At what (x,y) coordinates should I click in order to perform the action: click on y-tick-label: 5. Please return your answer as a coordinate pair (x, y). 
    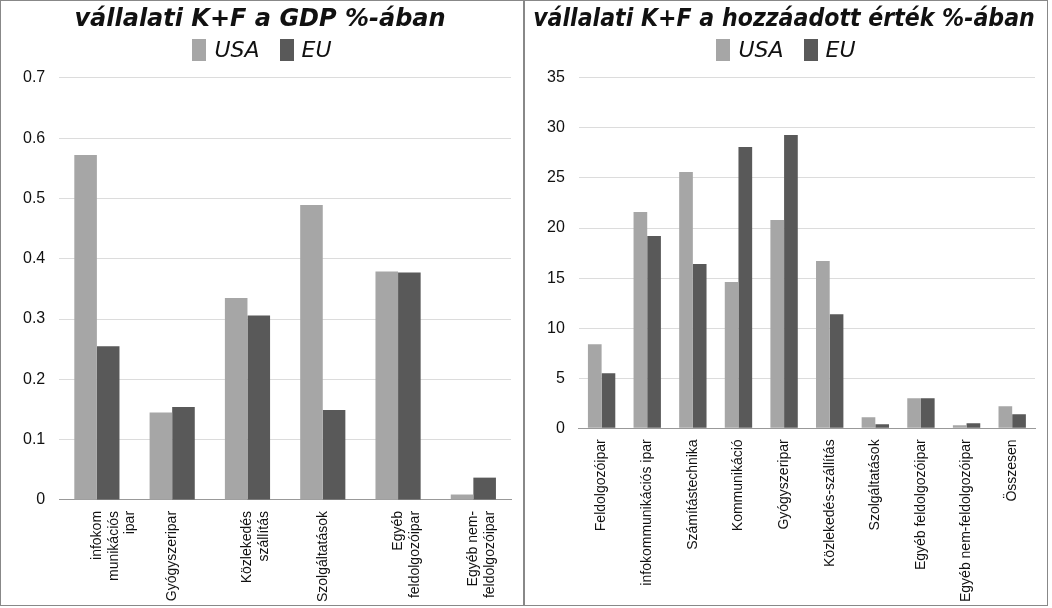
    Looking at the image, I should click on (560, 377).